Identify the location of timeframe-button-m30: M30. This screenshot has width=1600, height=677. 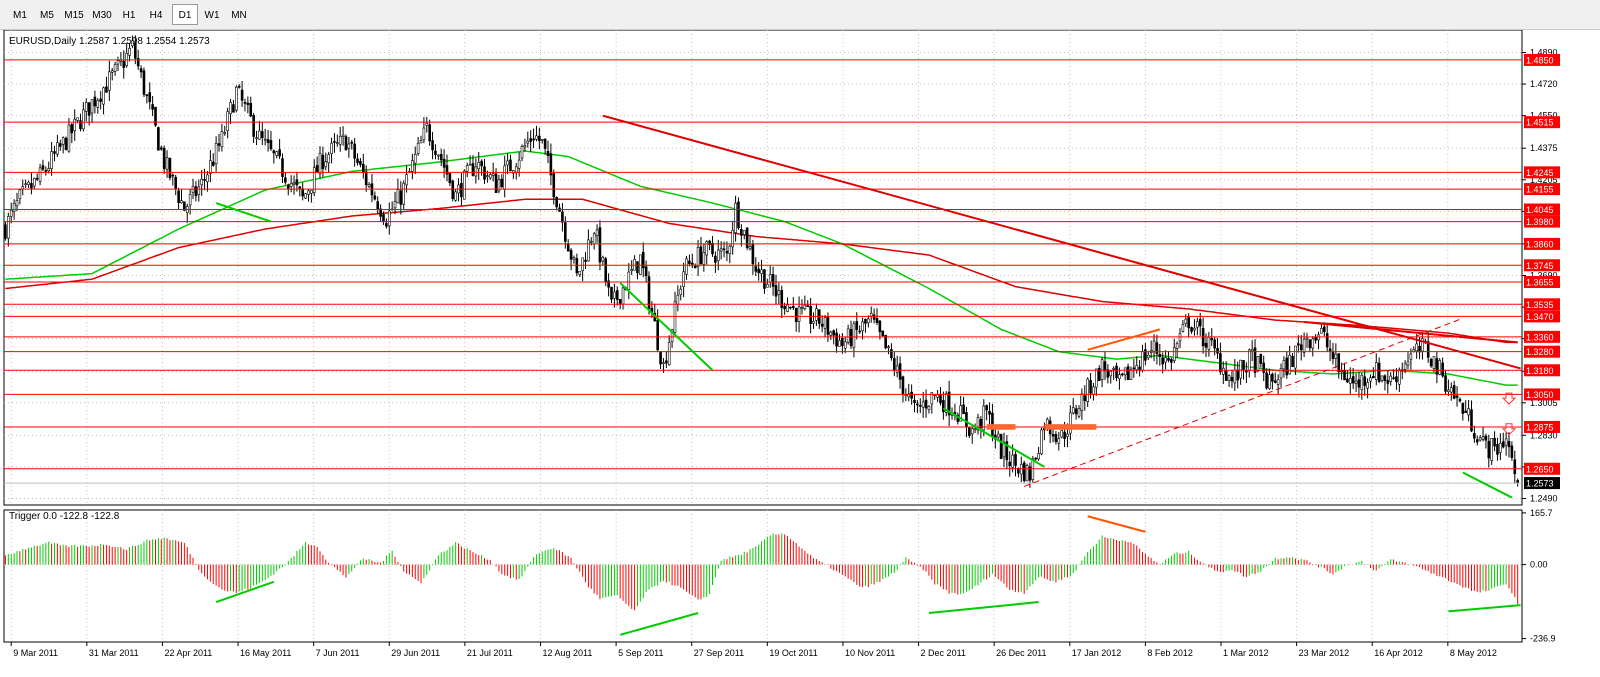
(102, 15).